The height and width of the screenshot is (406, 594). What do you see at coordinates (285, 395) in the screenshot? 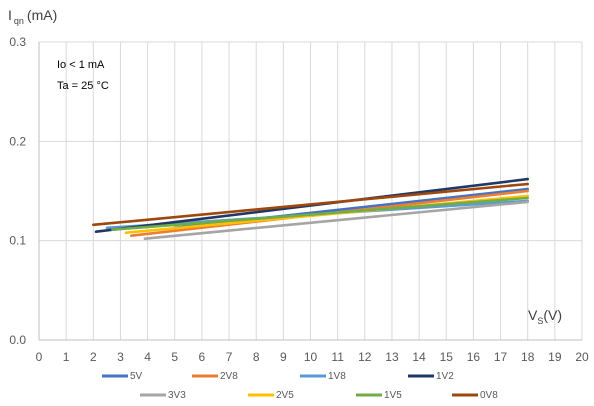
I see `legend-label-2v5: 2V5` at bounding box center [285, 395].